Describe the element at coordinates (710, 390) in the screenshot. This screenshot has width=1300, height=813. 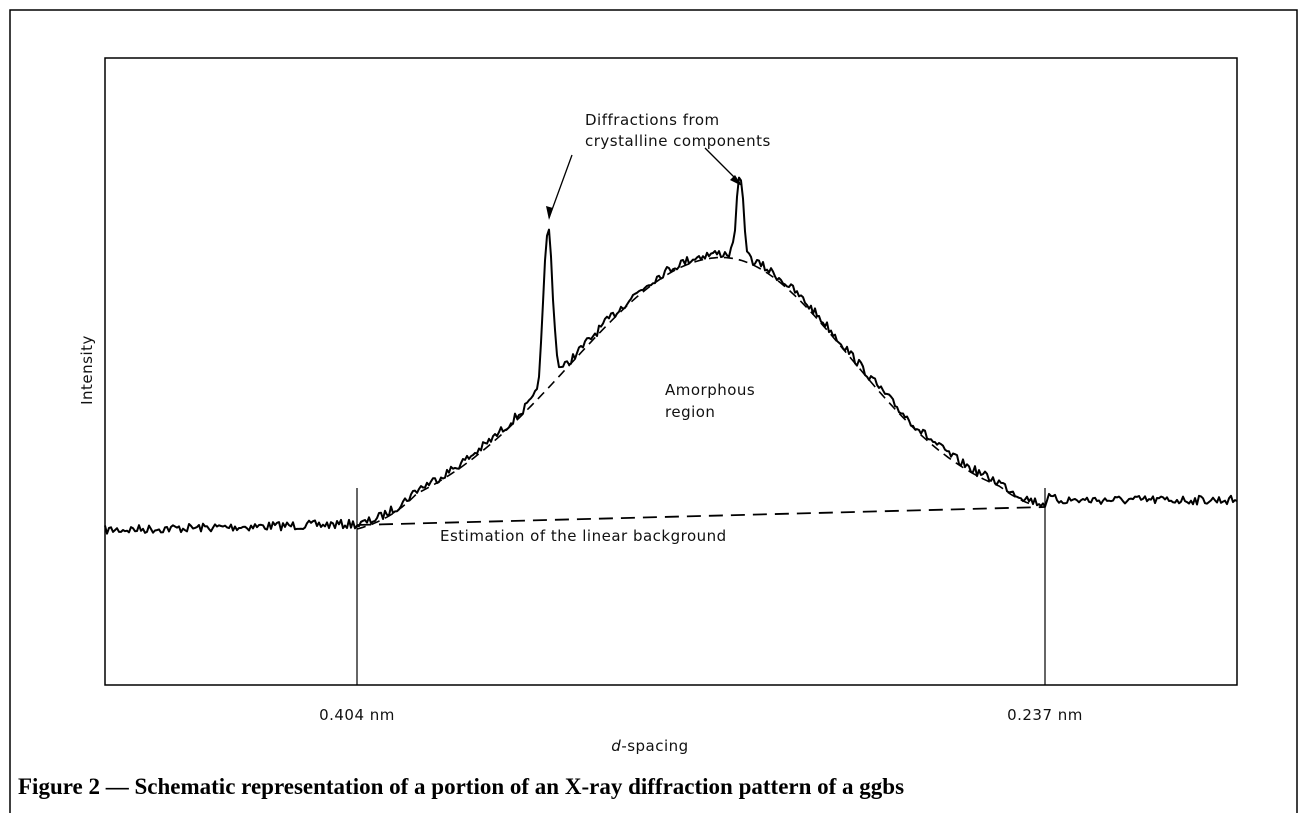
I see `annotation: Amorphous` at that location.